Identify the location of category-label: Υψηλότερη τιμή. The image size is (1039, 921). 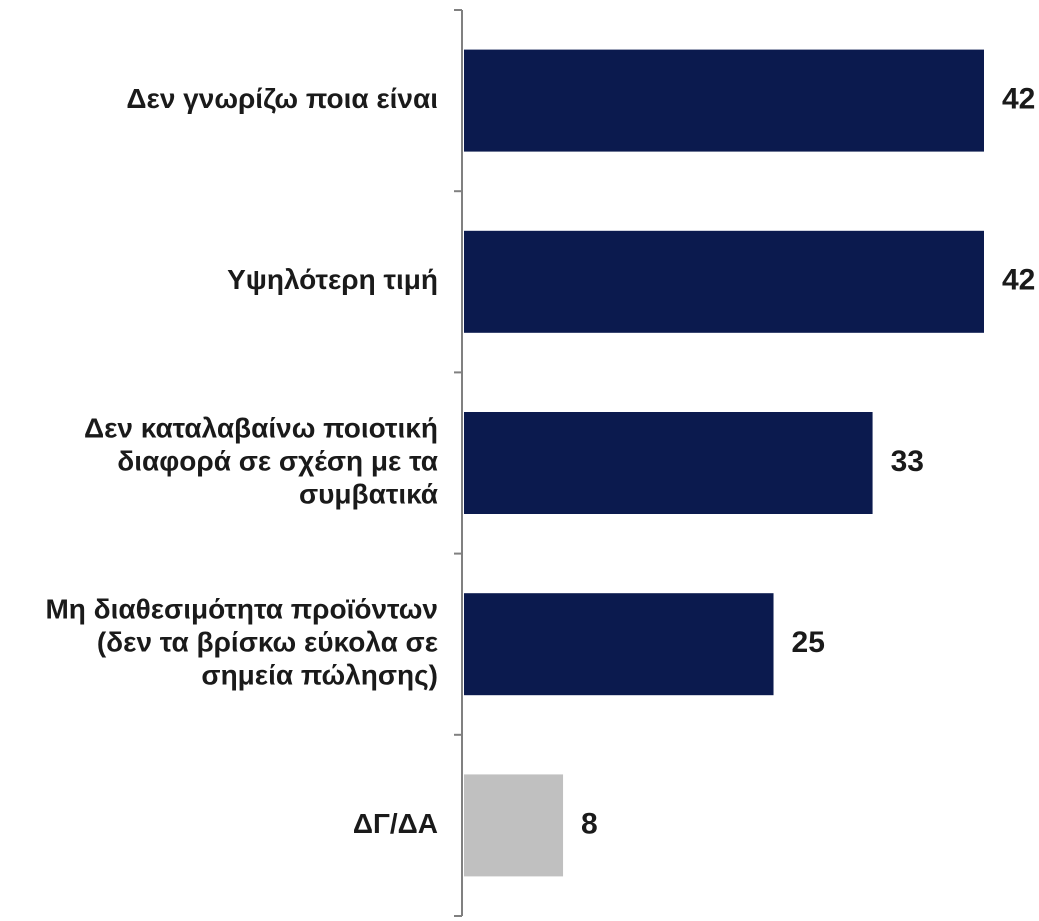
(332, 279).